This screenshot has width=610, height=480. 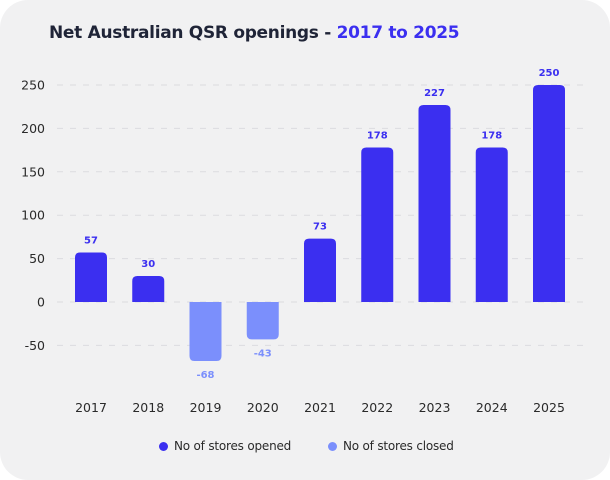 I want to click on bar-2017, so click(x=91, y=277).